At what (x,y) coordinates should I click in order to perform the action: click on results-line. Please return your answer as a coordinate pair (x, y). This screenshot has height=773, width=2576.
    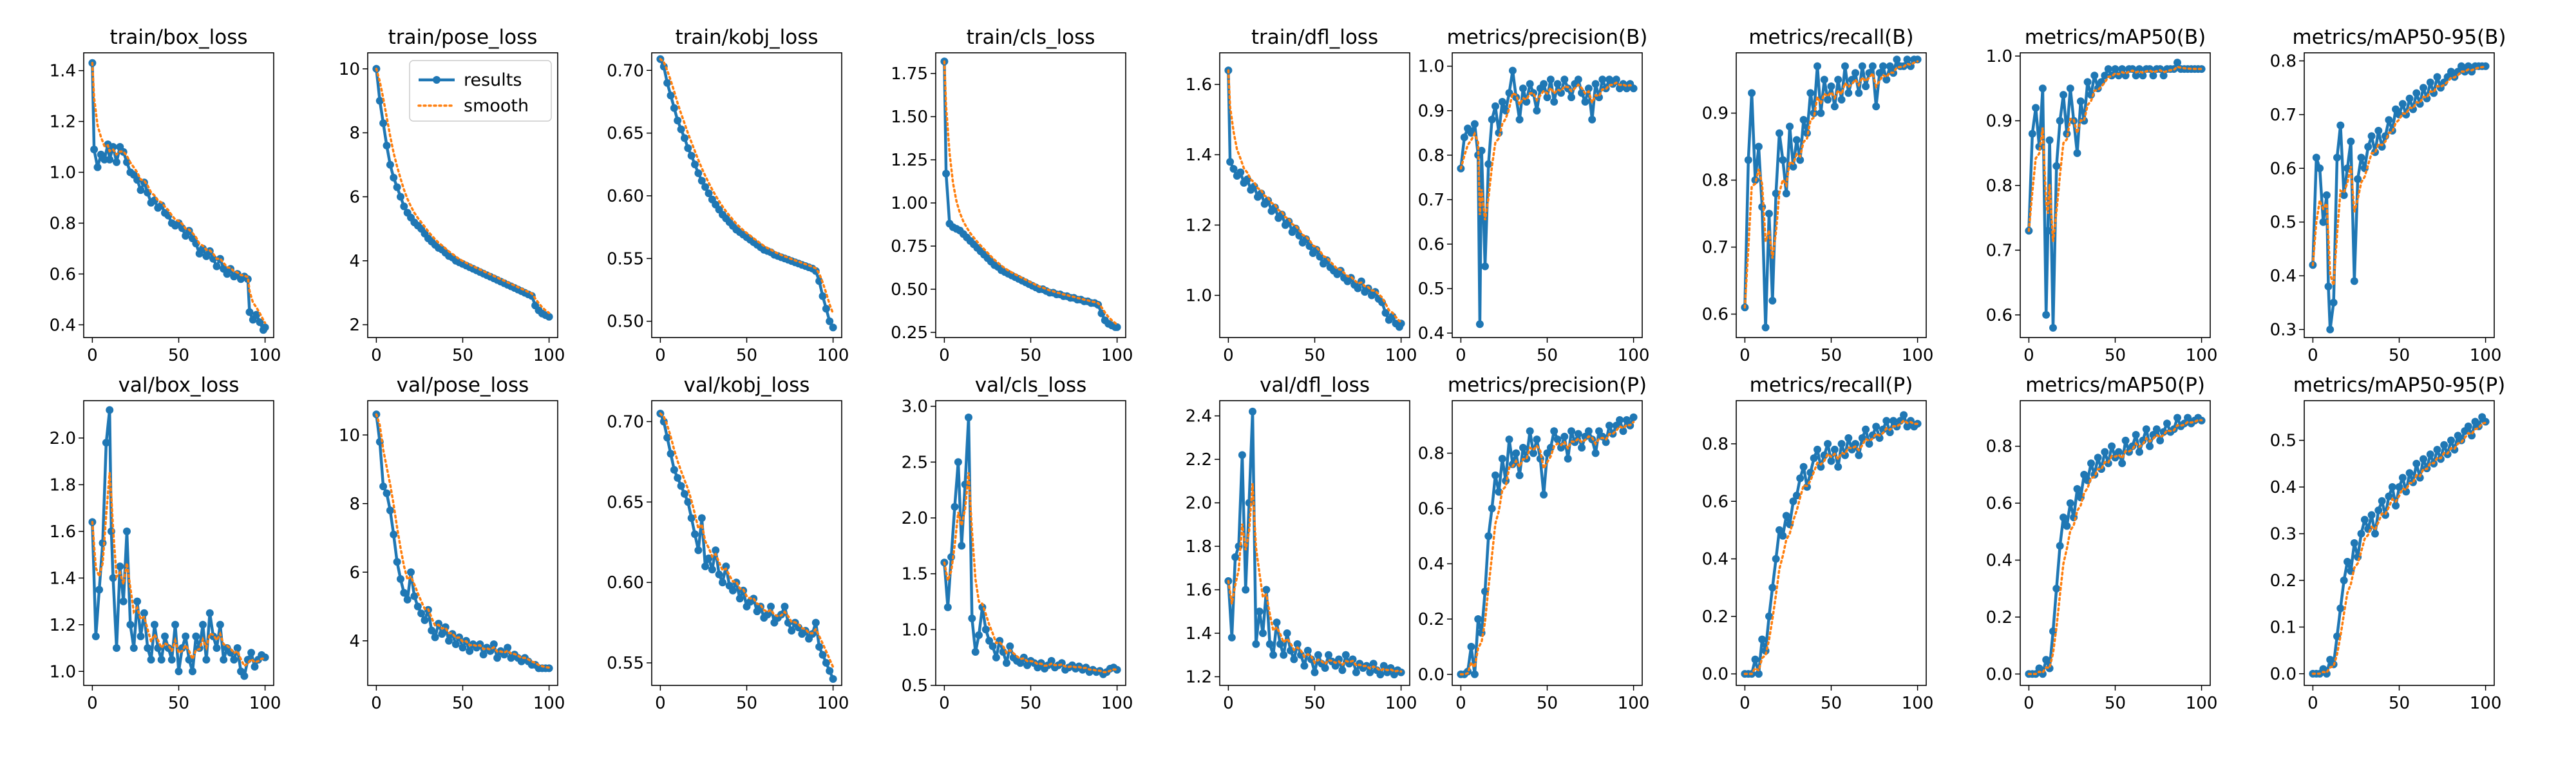
    Looking at the image, I should click on (1547, 198).